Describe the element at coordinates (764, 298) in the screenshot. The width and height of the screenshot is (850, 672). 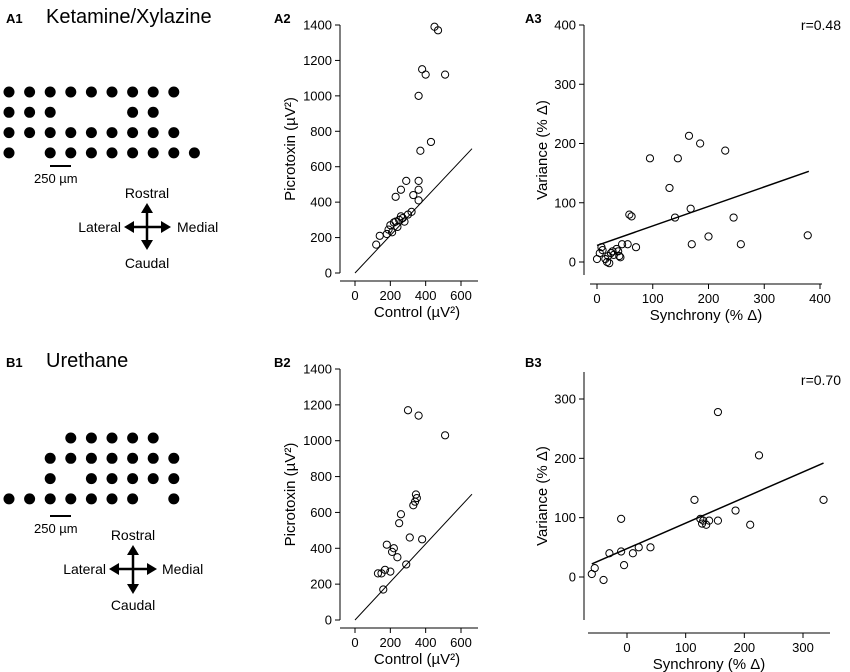
I see `x-tick-label: 300` at that location.